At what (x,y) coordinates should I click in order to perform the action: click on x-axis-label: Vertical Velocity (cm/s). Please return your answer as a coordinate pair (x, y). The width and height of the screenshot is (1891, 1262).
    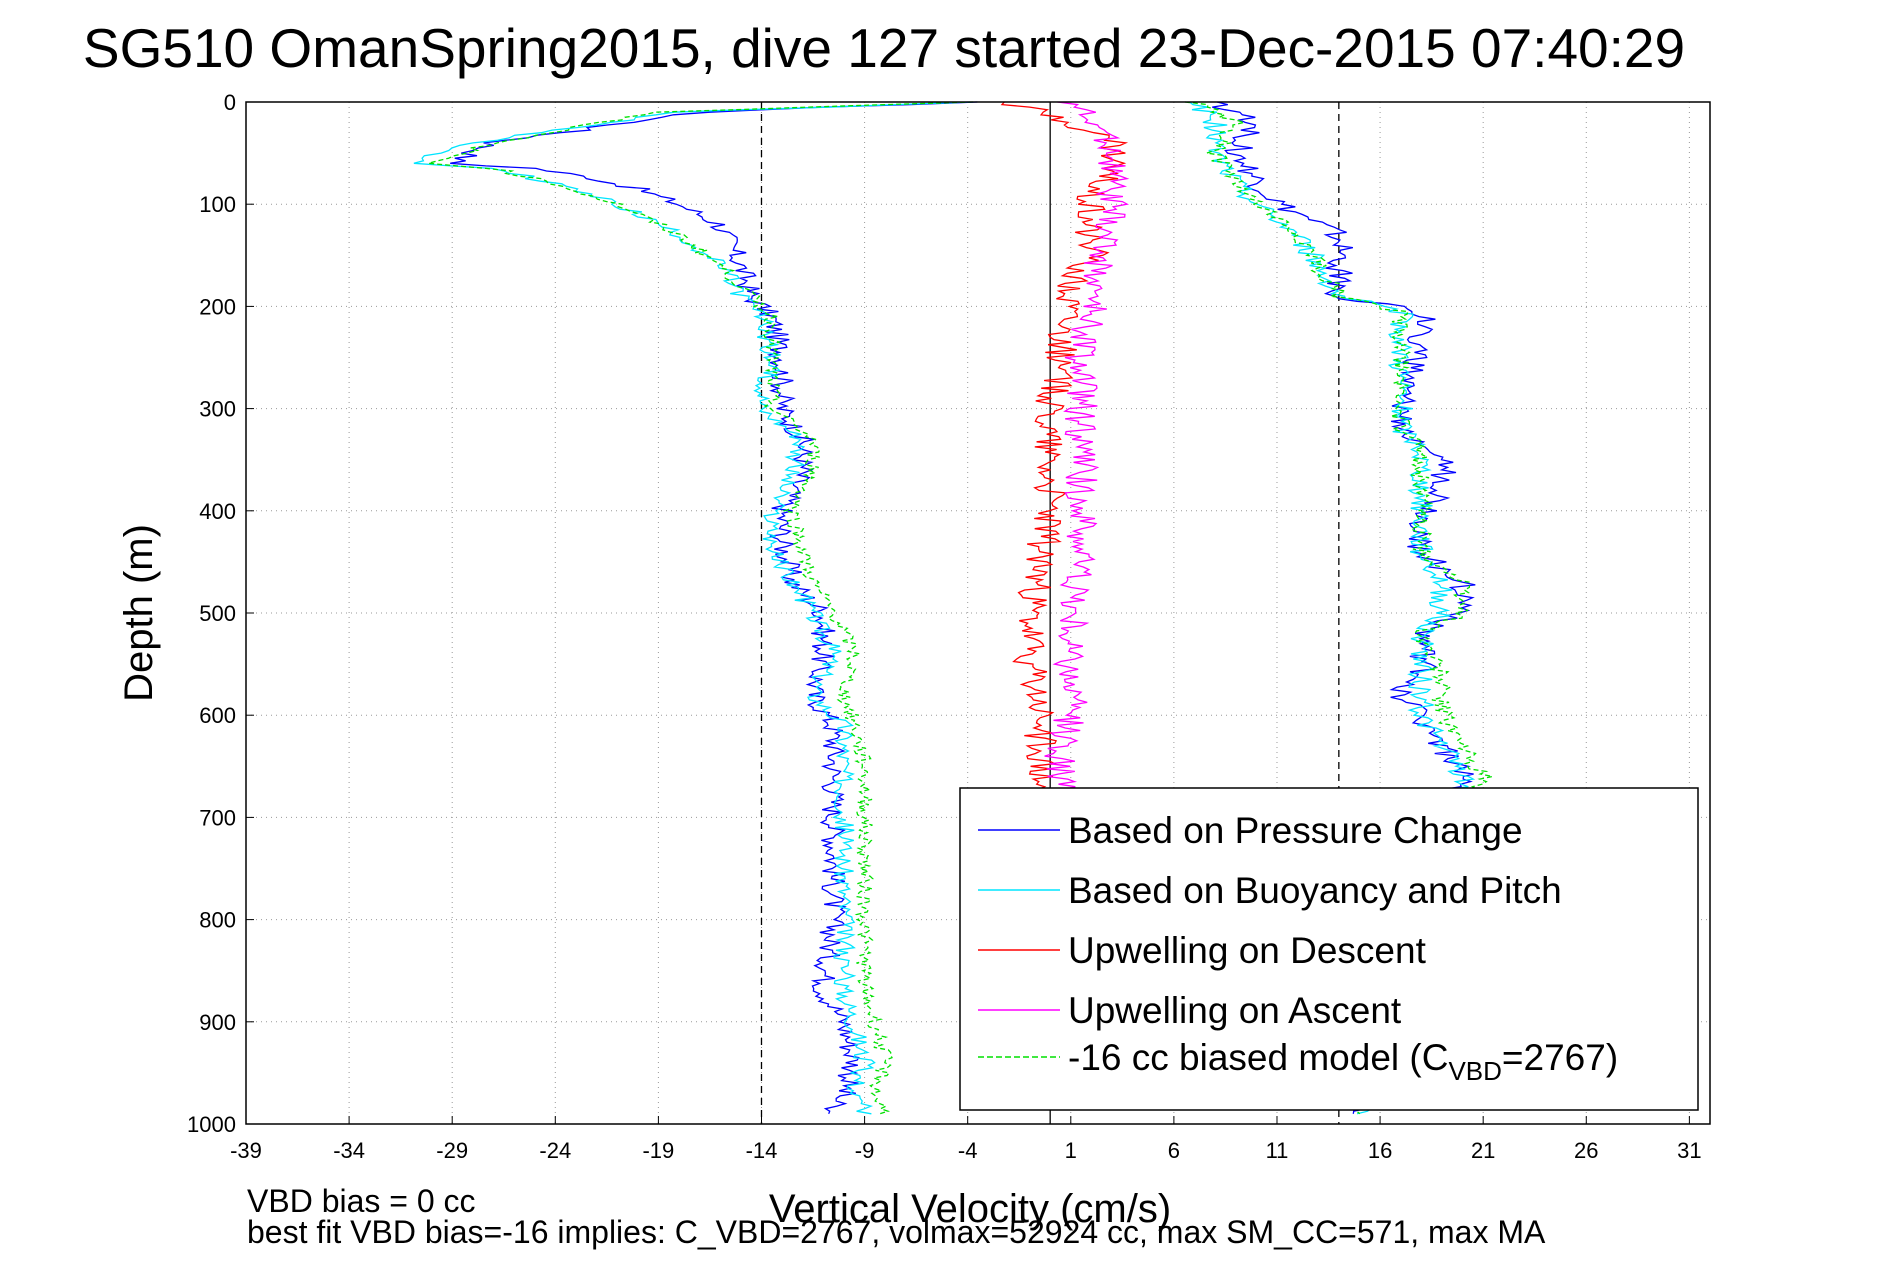
    Looking at the image, I should click on (970, 1209).